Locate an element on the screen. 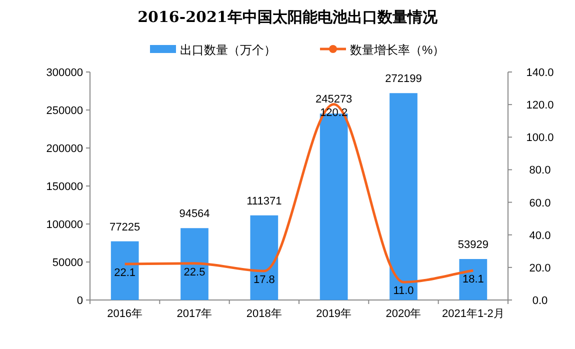 This screenshot has height=349, width=575. data-label: 11.0 is located at coordinates (403, 291).